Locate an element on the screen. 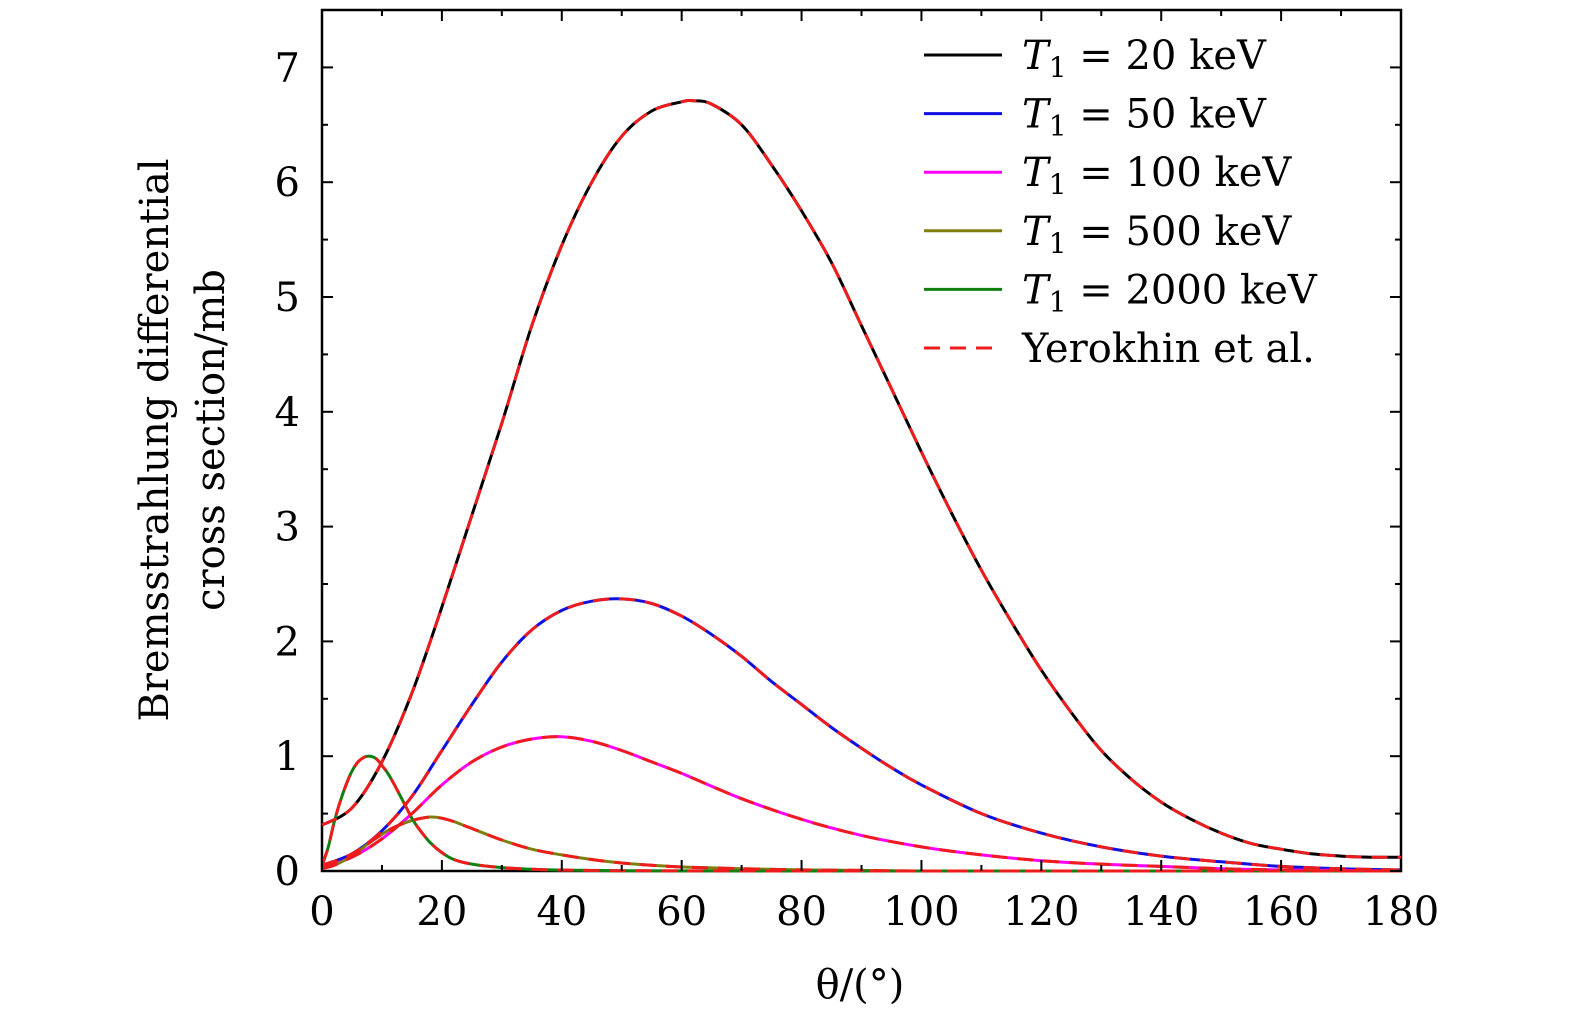 This screenshot has height=1024, width=1575. y-tick-label: 5 is located at coordinates (287, 298).